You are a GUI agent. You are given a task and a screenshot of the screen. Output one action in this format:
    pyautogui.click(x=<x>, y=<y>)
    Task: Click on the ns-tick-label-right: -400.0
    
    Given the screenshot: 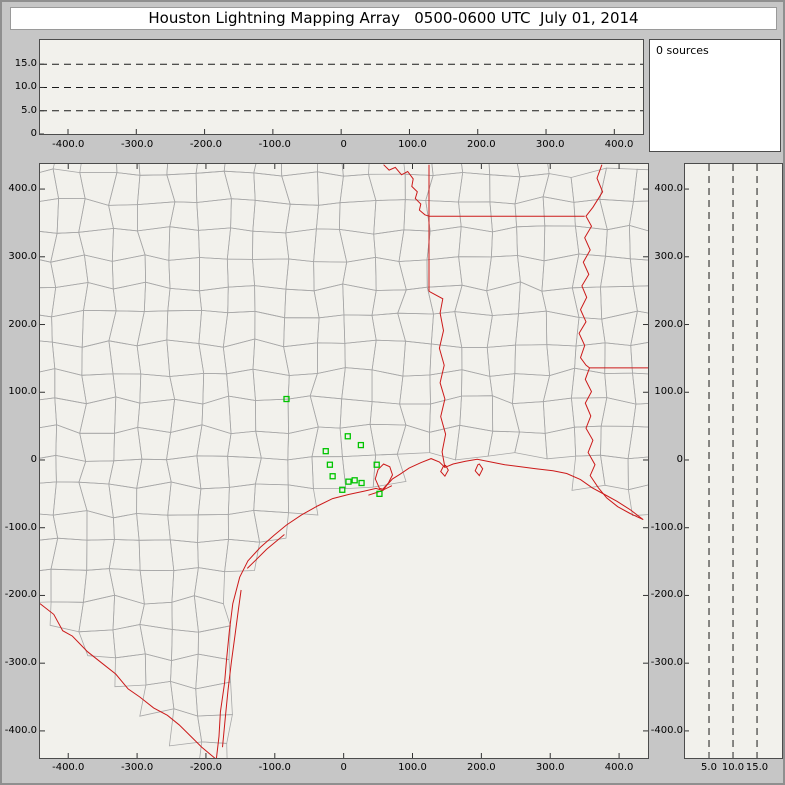 What is the action you would take?
    pyautogui.click(x=666, y=730)
    